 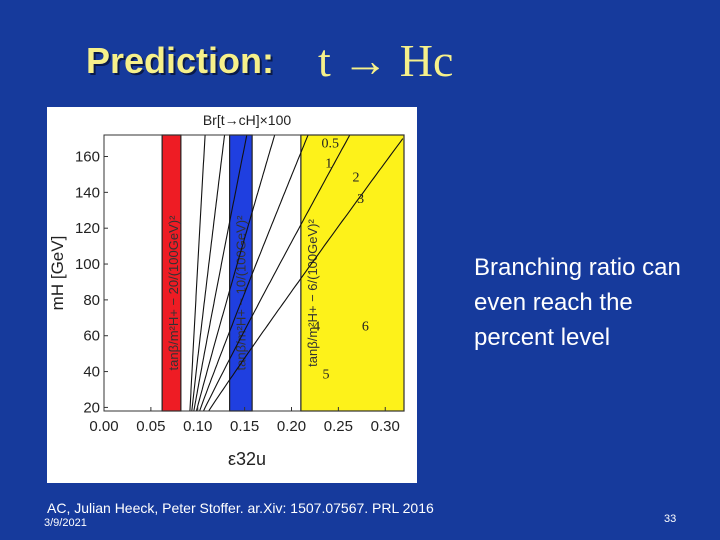 What do you see at coordinates (87, 192) in the screenshot?
I see `y-tick-label-6: 140` at bounding box center [87, 192].